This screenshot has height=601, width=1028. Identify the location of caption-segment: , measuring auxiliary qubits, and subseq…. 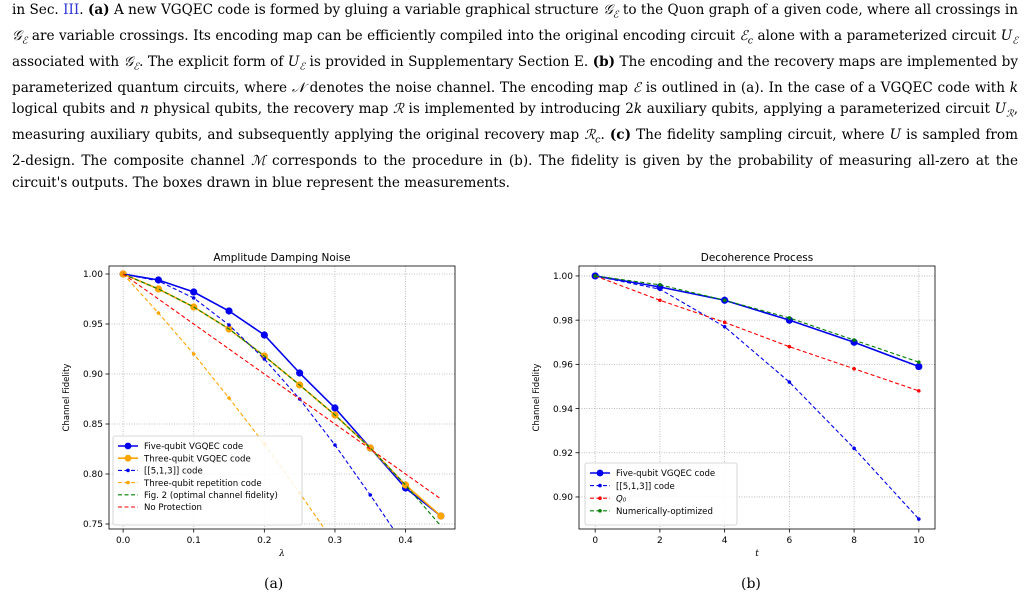
(515, 122).